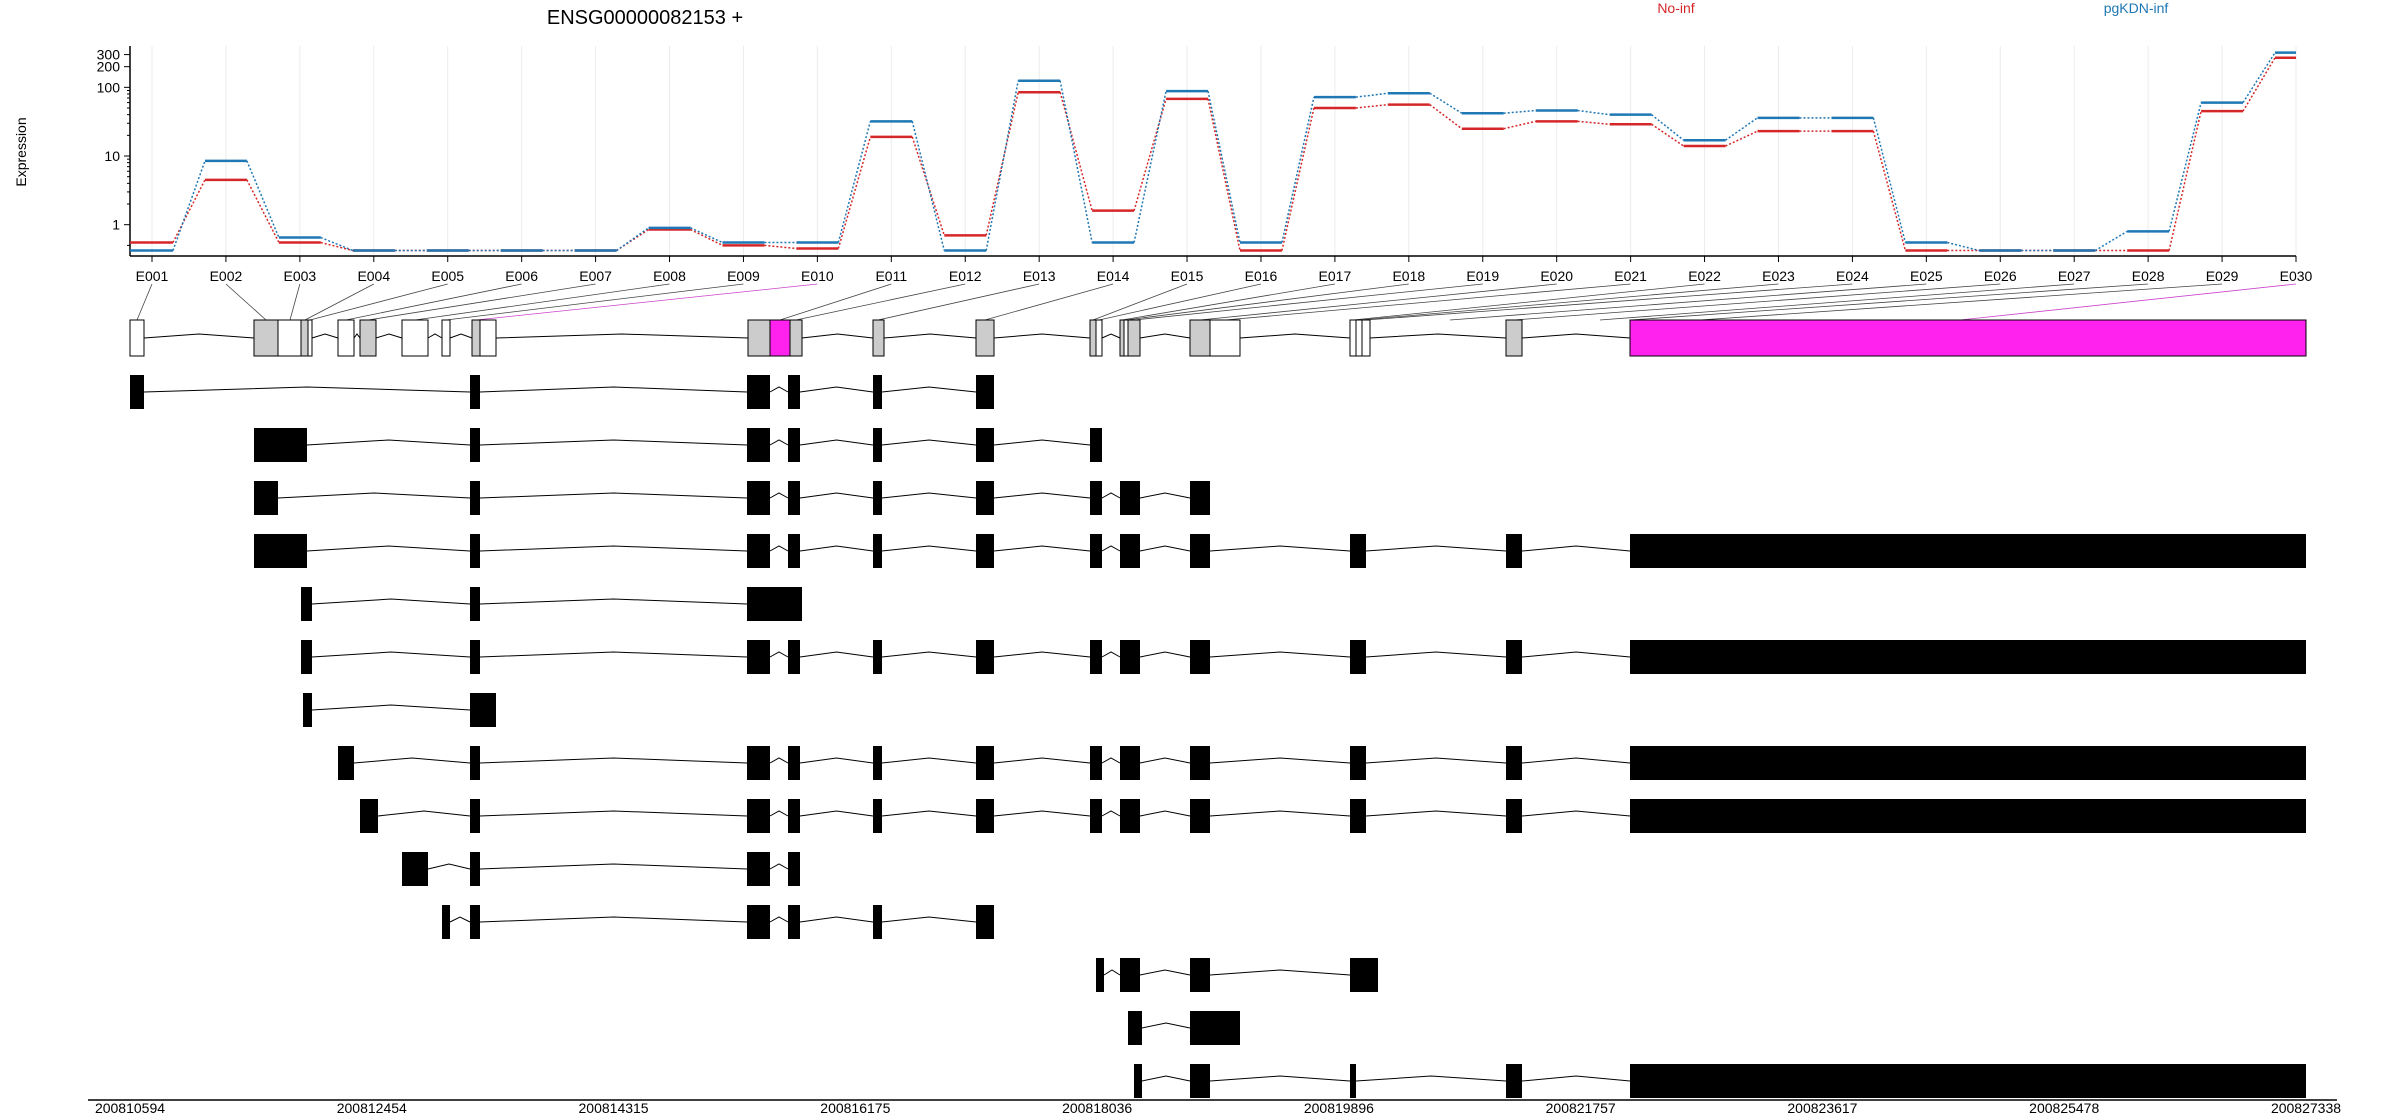 The width and height of the screenshot is (2400, 1120). I want to click on x-tick-label: E020, so click(1556, 276).